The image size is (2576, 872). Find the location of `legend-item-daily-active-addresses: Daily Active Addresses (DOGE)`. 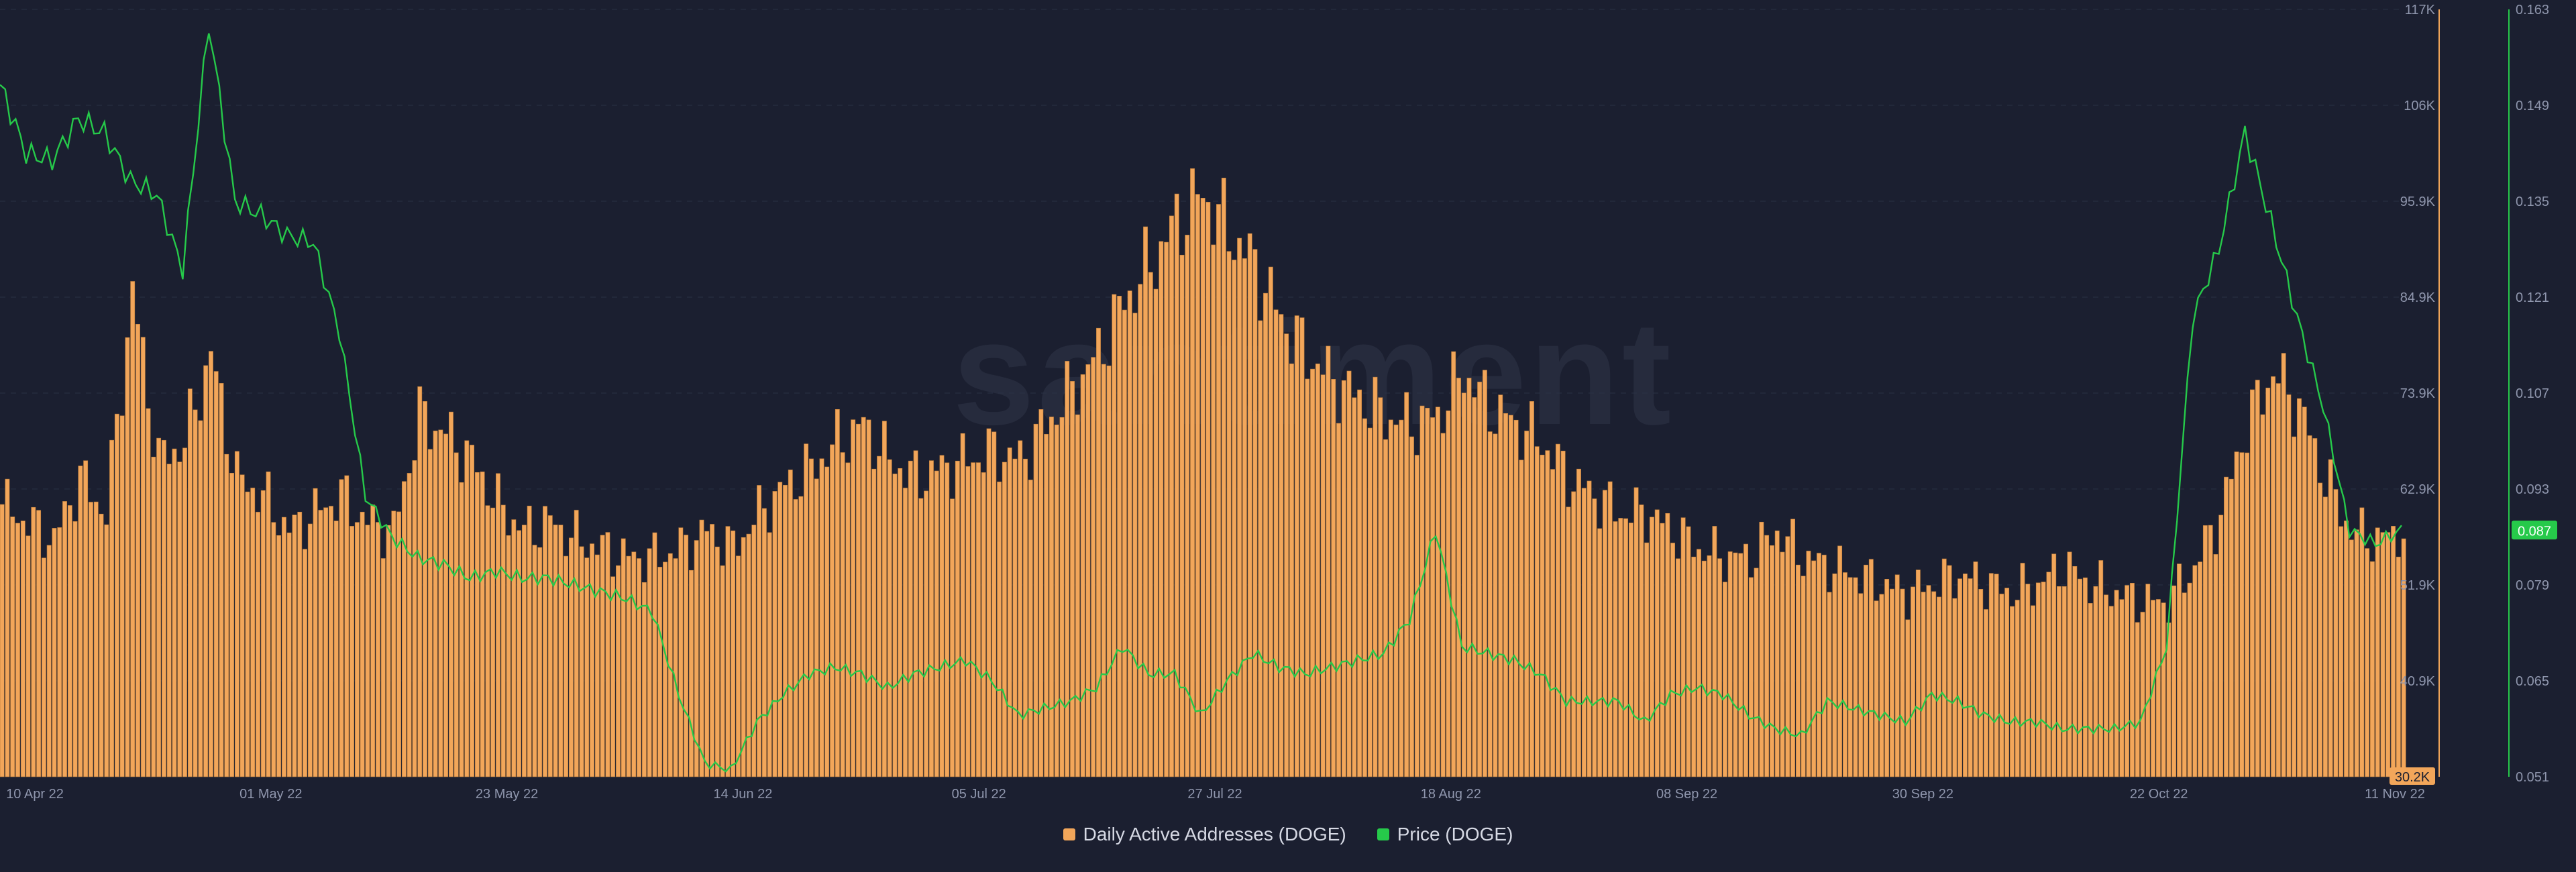

legend-item-daily-active-addresses: Daily Active Addresses (DOGE) is located at coordinates (1204, 834).